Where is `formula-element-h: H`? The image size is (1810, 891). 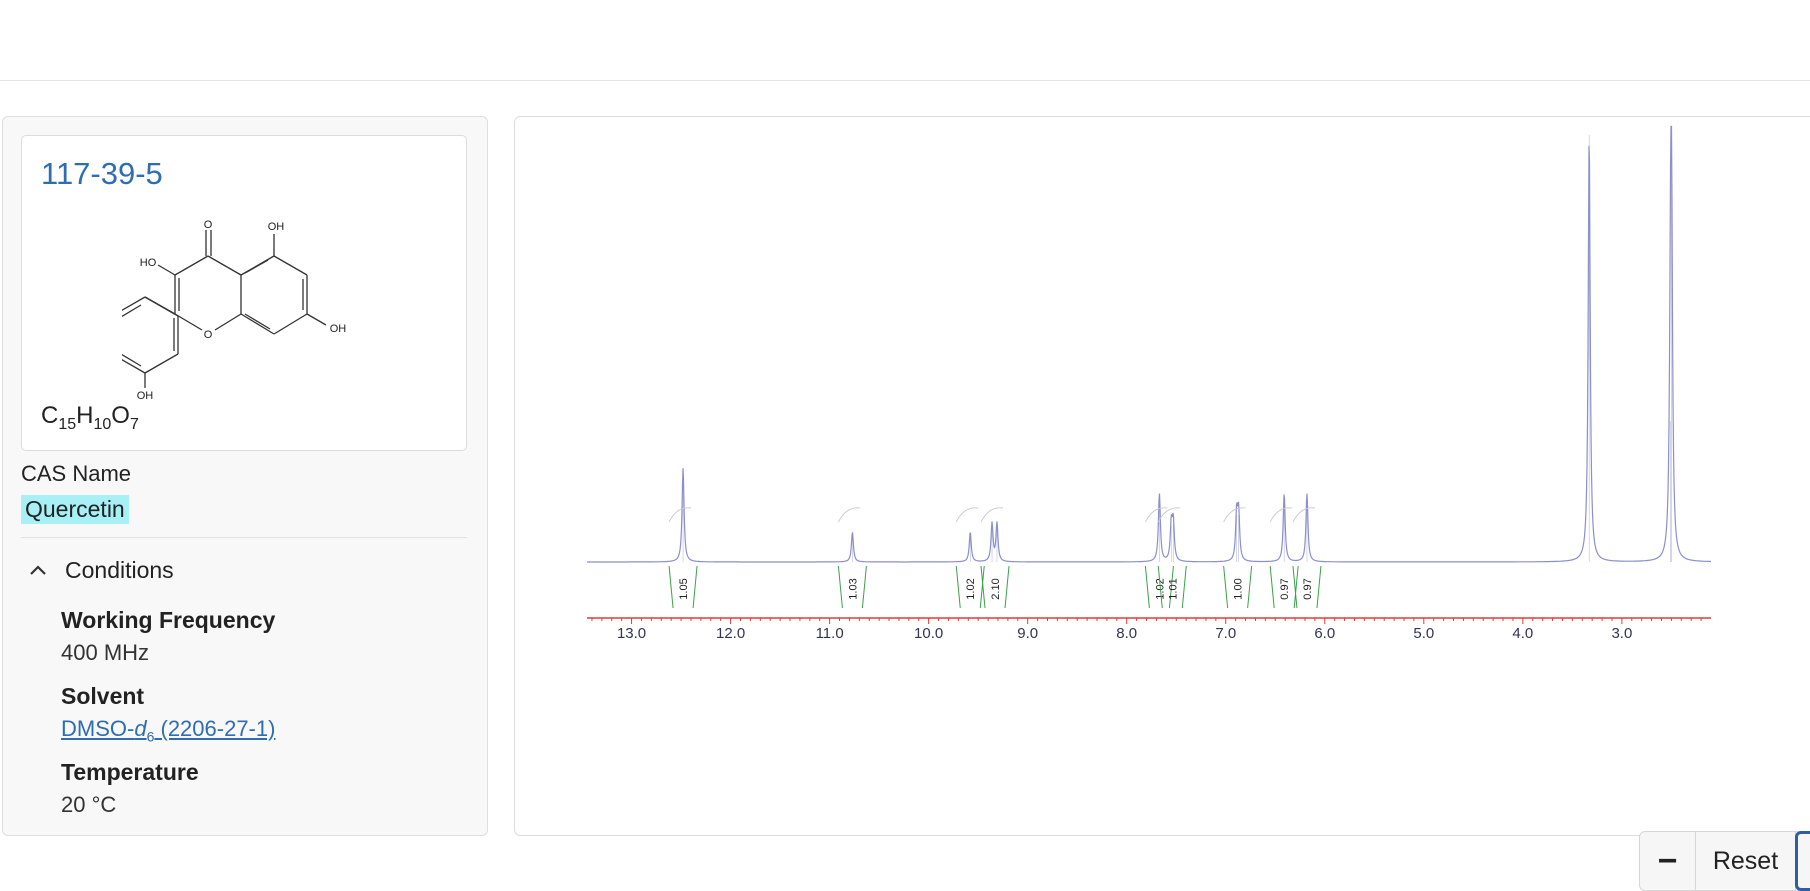
formula-element-h: H is located at coordinates (85, 415).